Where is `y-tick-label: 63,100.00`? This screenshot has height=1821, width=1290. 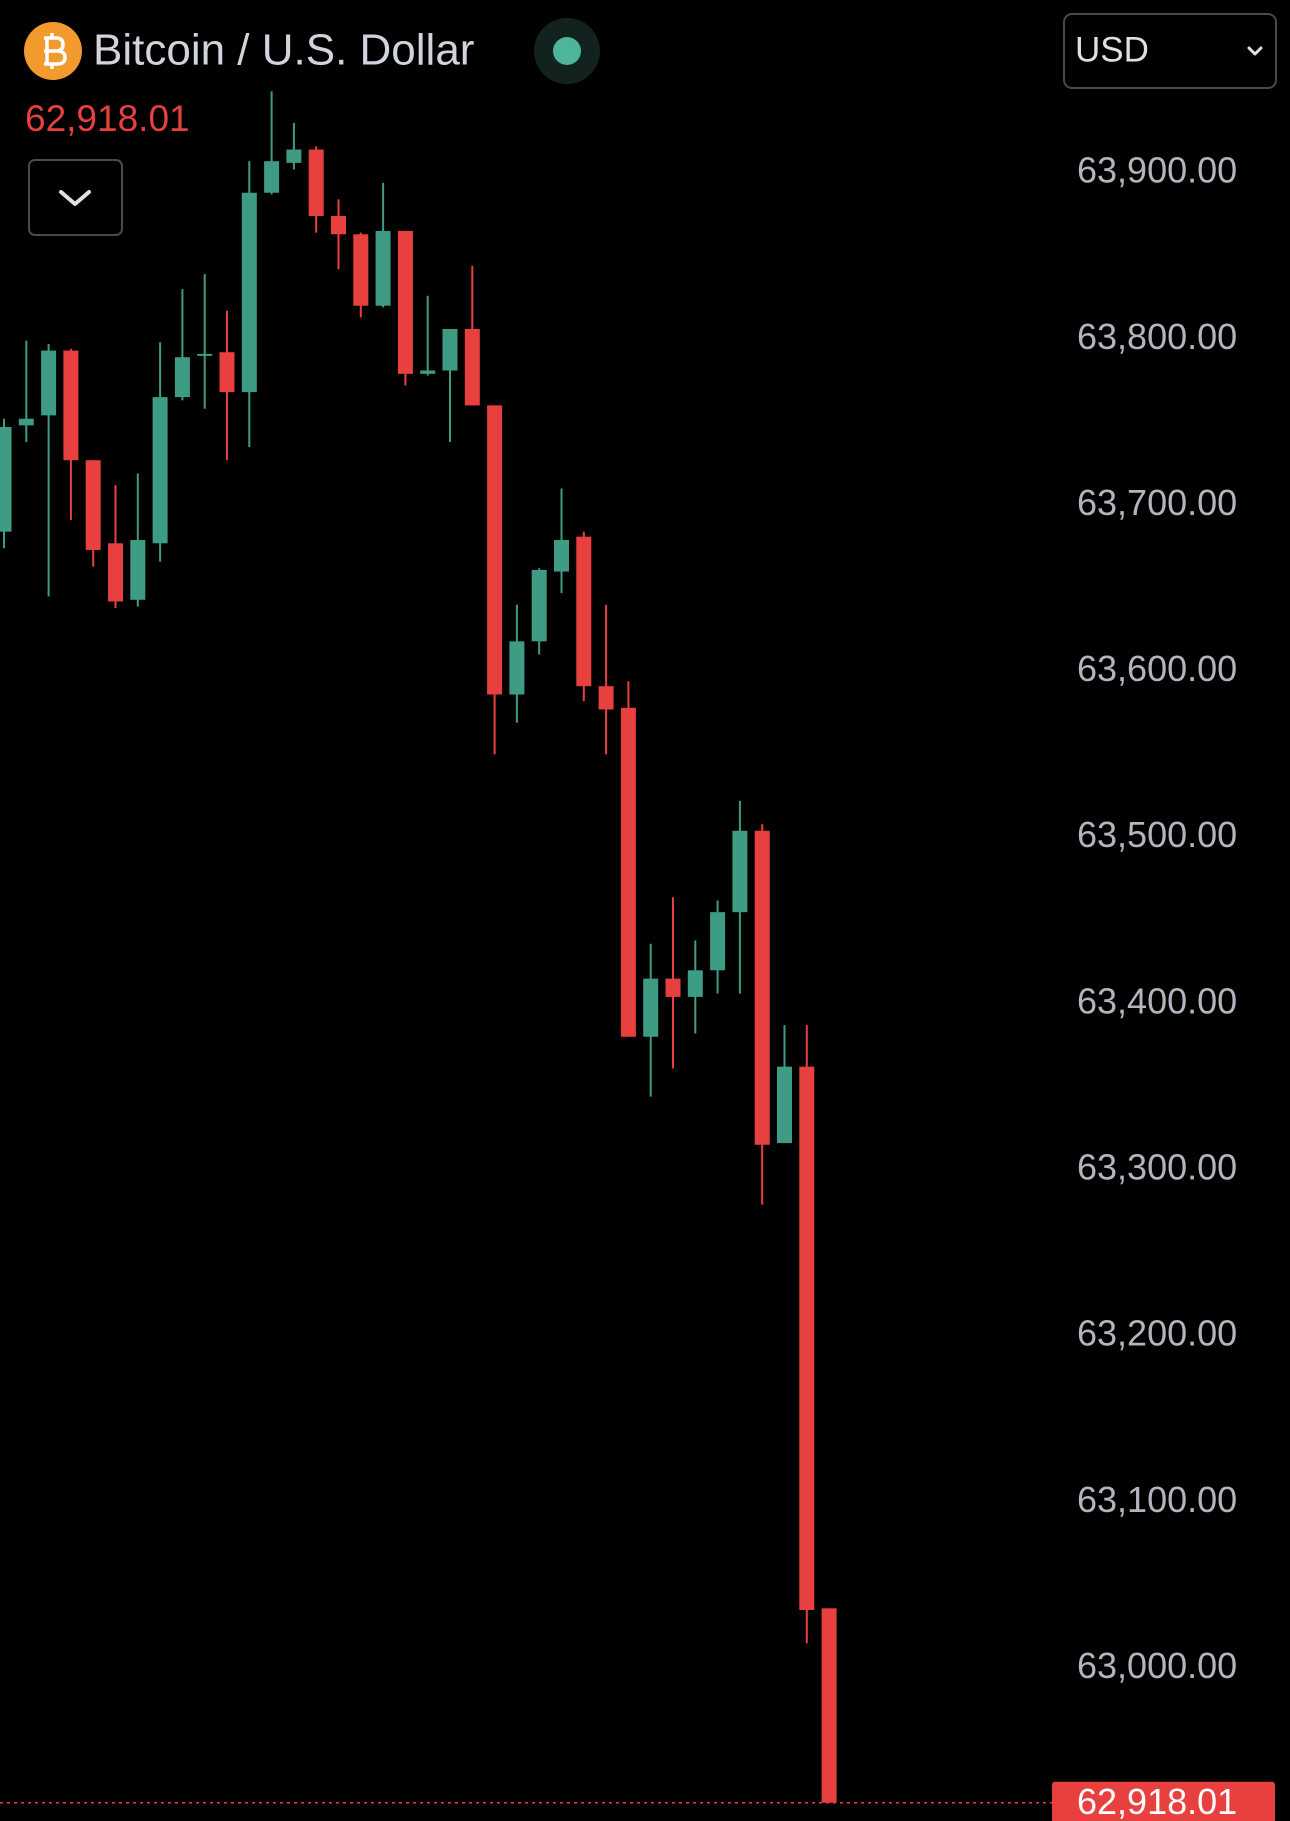
y-tick-label: 63,100.00 is located at coordinates (1157, 1499).